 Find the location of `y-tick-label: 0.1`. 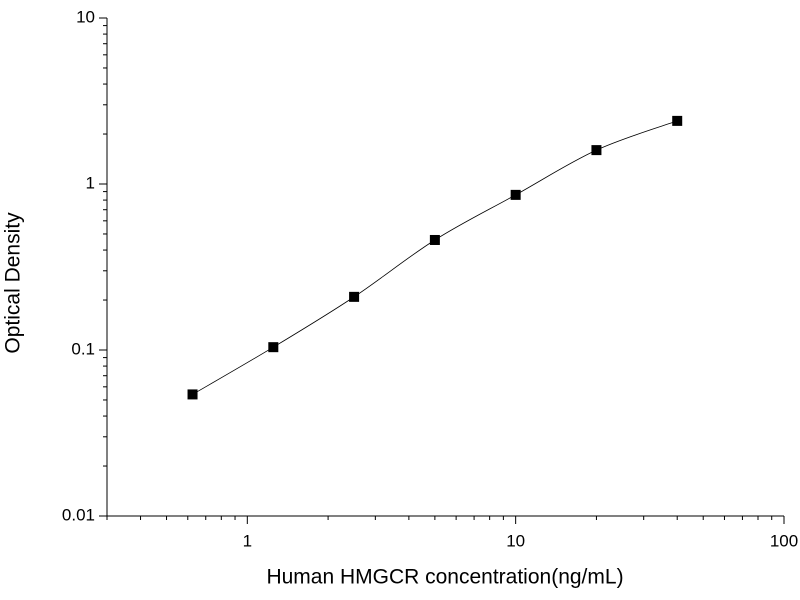

y-tick-label: 0.1 is located at coordinates (83, 348).